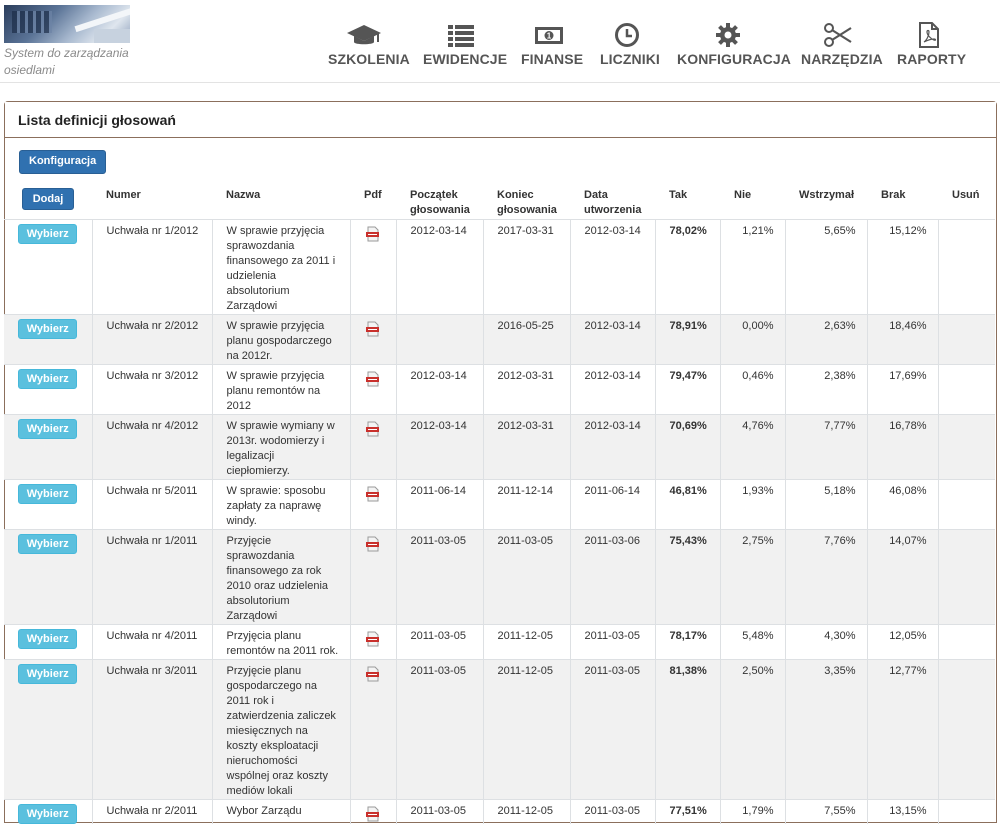  I want to click on cell-wstrzymal: 4,30%, so click(826, 642).